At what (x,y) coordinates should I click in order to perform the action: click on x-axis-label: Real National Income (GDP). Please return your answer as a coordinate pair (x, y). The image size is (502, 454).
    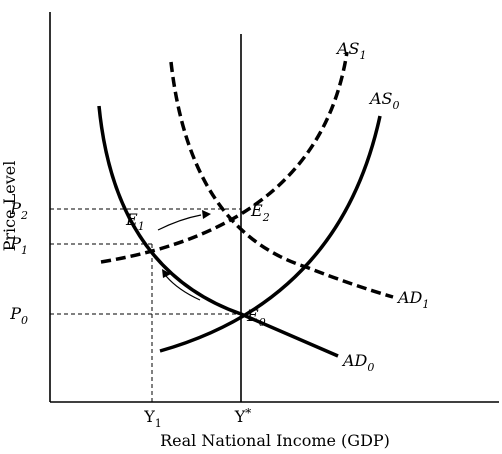
    Looking at the image, I should click on (275, 440).